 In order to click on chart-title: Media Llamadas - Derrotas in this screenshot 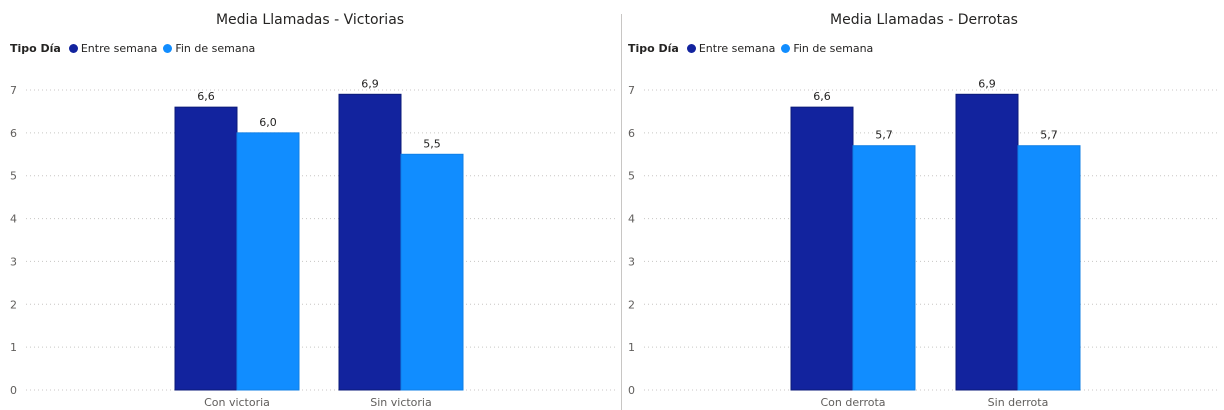, I will do `click(924, 20)`.